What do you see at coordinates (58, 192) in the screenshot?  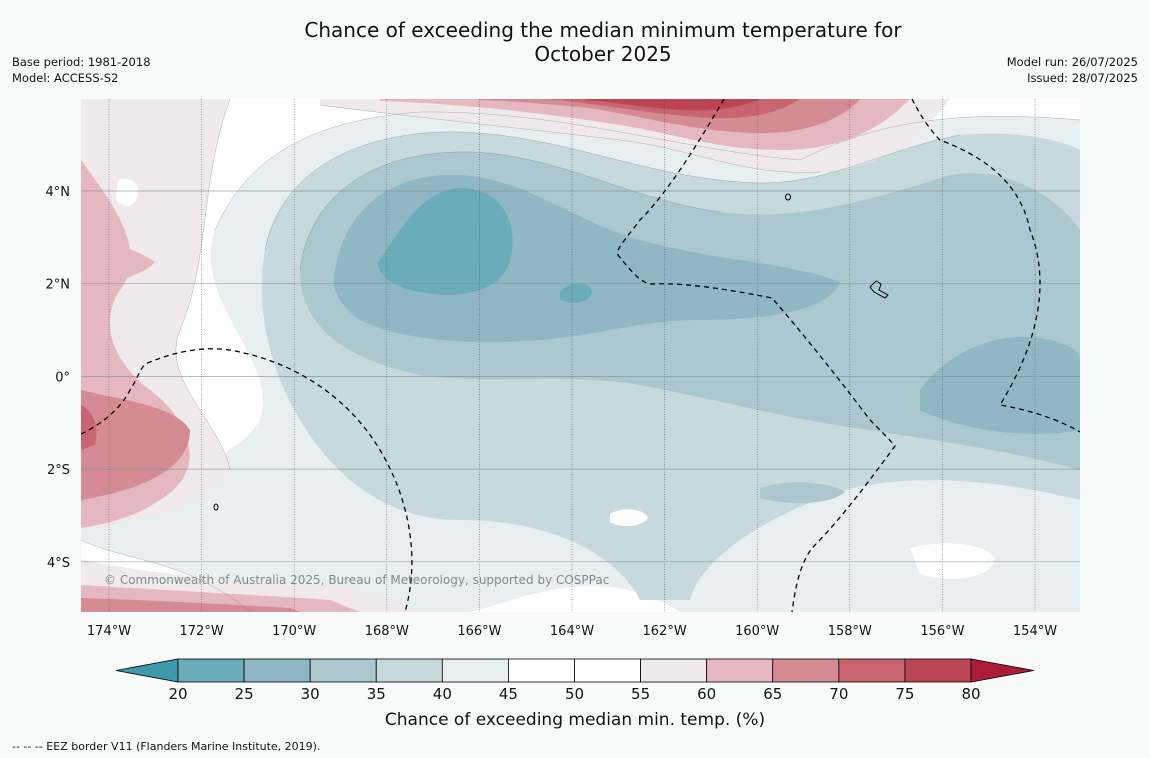 I see `latitude-label: 4°N` at bounding box center [58, 192].